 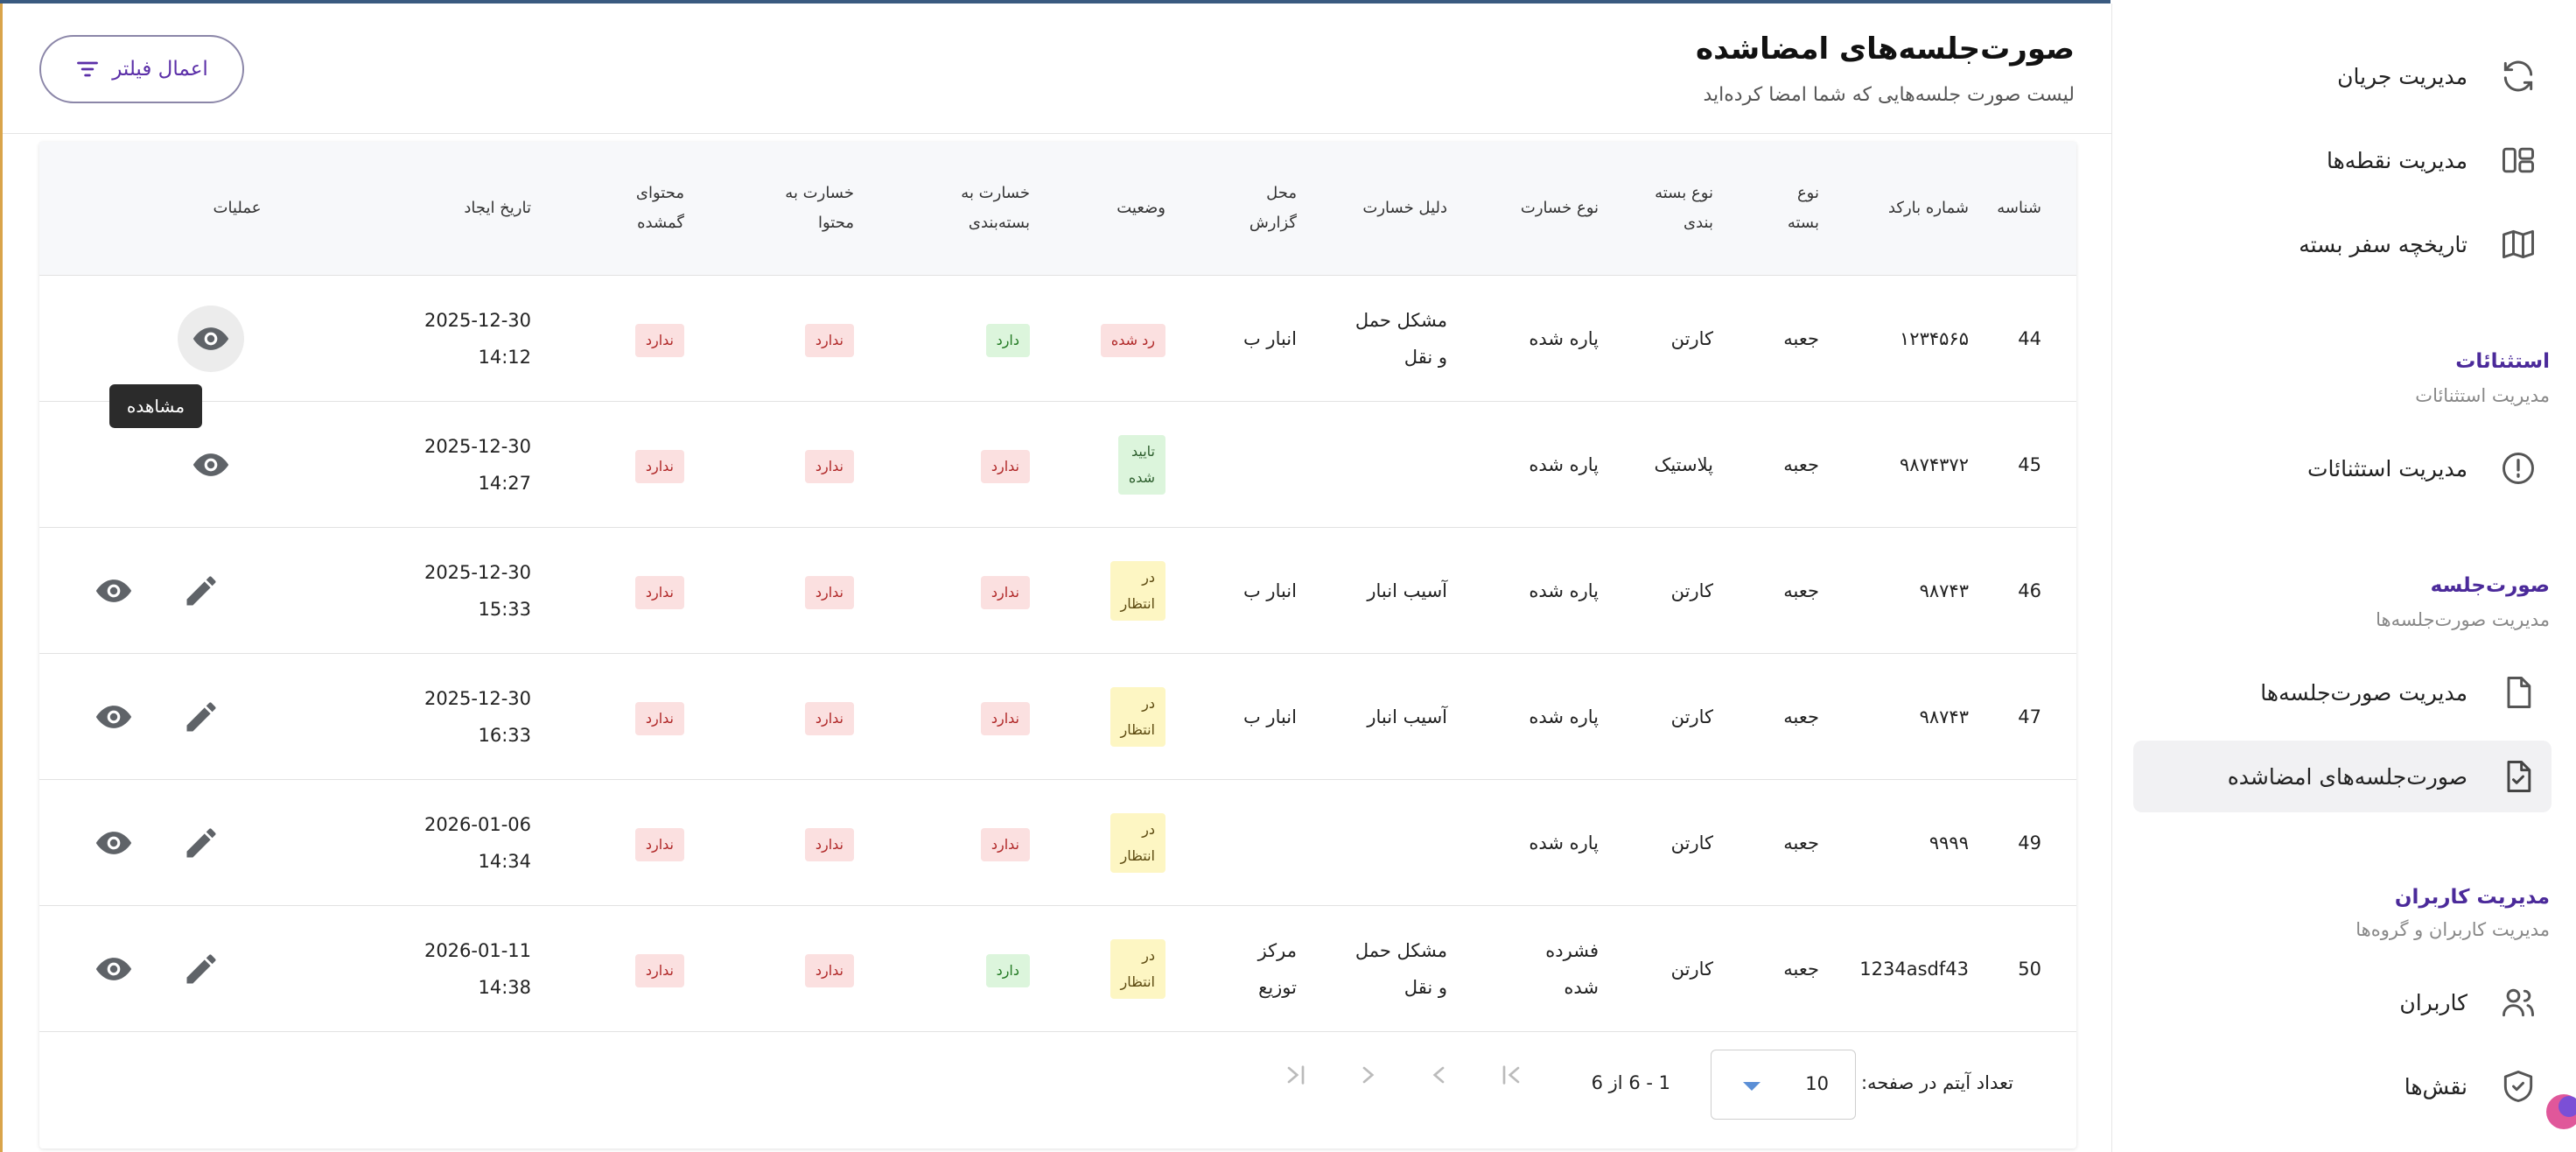 I want to click on col-header-lost-content: محتوای گمشده, so click(x=608, y=209).